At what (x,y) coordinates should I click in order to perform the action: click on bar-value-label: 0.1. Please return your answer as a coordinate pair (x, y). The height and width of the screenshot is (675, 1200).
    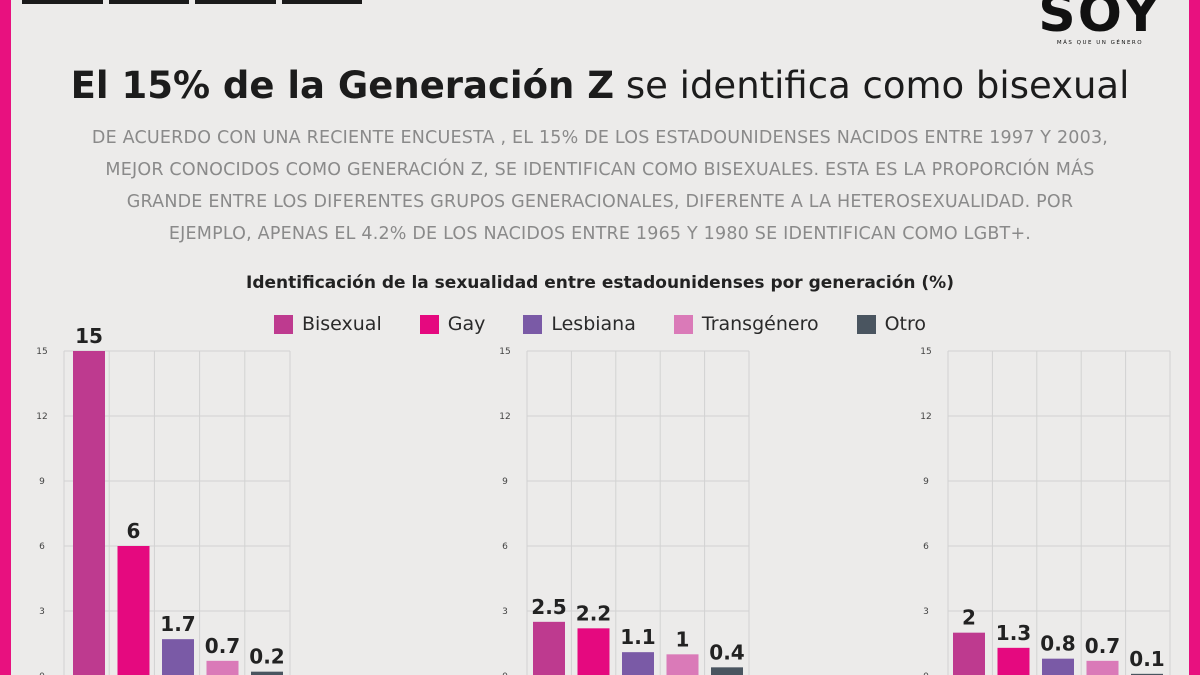
    Looking at the image, I should click on (1146, 659).